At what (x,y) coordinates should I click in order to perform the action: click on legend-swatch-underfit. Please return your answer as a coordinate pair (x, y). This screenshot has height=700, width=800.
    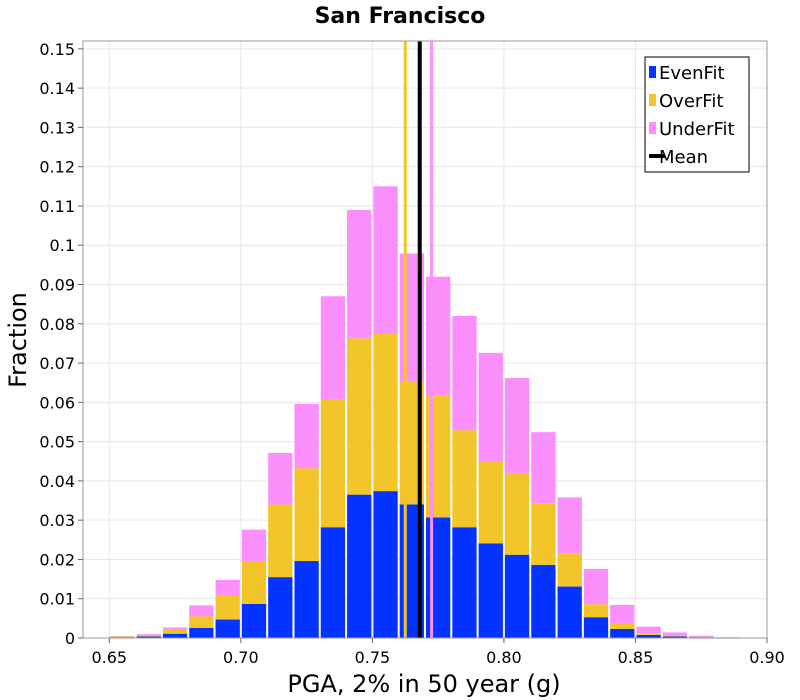
    Looking at the image, I should click on (652, 128).